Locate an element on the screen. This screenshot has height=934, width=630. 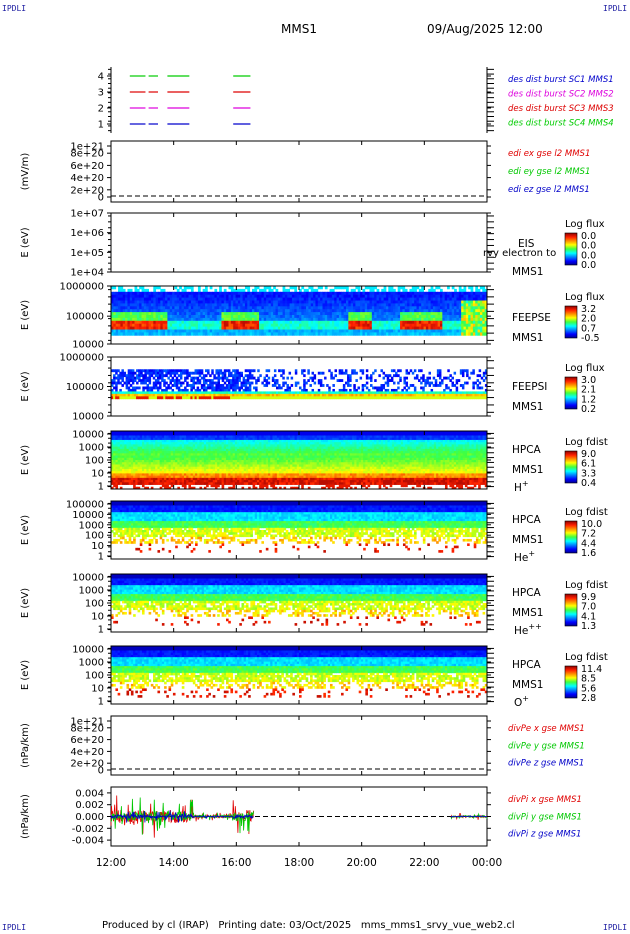
colorbar-tick-feepsi: 1.2 is located at coordinates (588, 399).